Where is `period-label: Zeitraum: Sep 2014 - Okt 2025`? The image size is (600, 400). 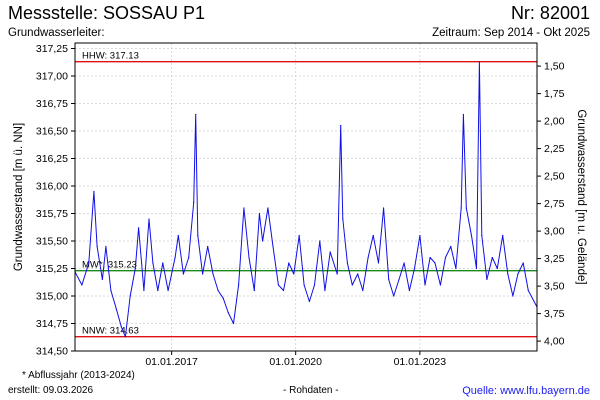
period-label: Zeitraum: Sep 2014 - Okt 2025 is located at coordinates (511, 33).